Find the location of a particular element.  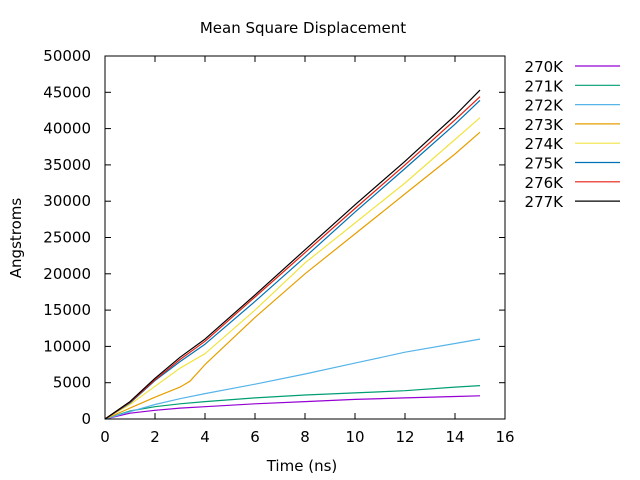

x-tick-label: 0 is located at coordinates (105, 437).